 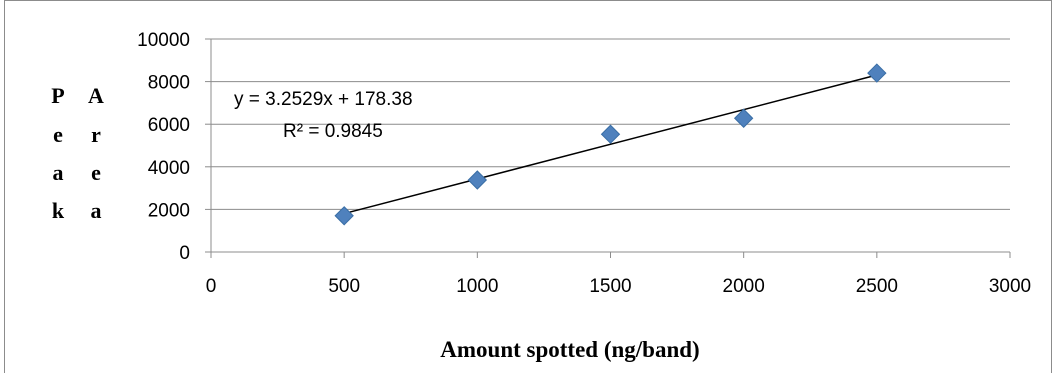 I want to click on y-tick-label-0: 0, so click(x=184, y=253).